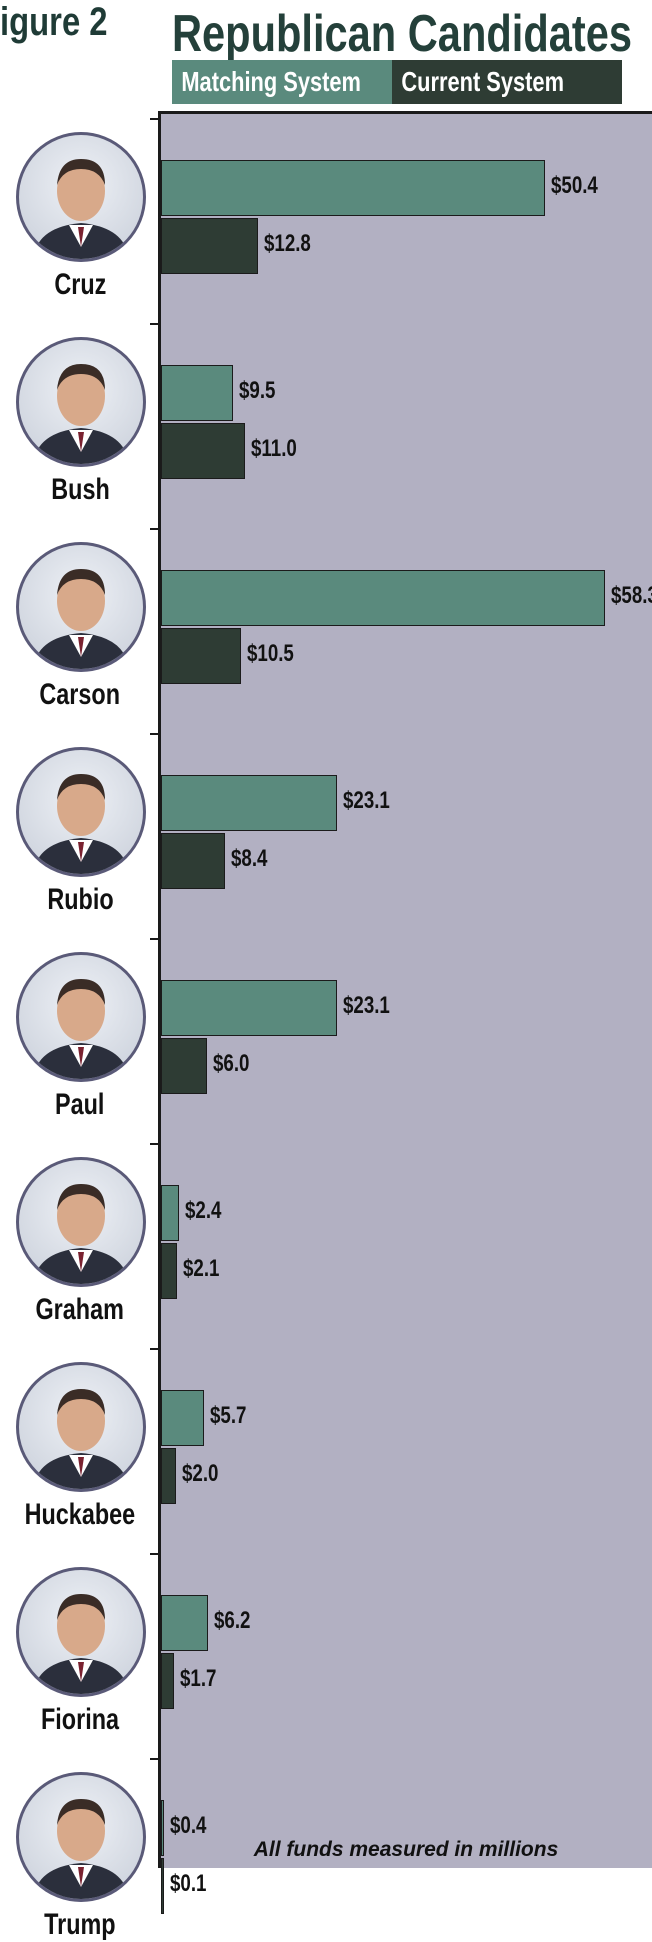  I want to click on bar-current-graham, so click(169, 1271).